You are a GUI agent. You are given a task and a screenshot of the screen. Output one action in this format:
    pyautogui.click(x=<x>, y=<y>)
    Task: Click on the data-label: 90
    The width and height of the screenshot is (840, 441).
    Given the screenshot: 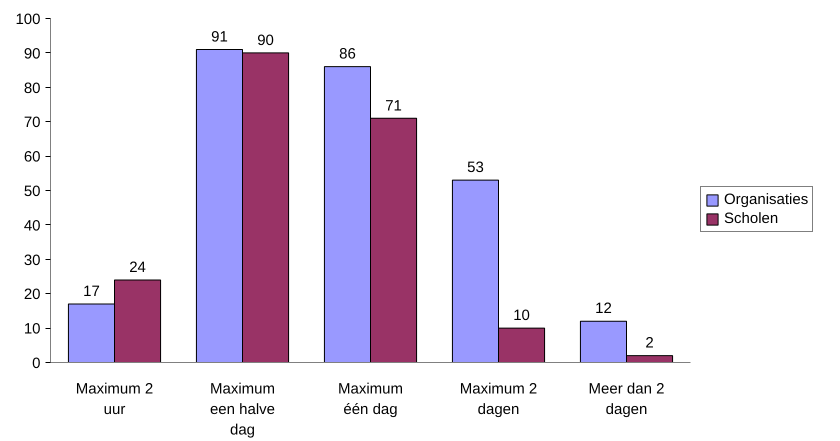 What is the action you would take?
    pyautogui.click(x=265, y=40)
    